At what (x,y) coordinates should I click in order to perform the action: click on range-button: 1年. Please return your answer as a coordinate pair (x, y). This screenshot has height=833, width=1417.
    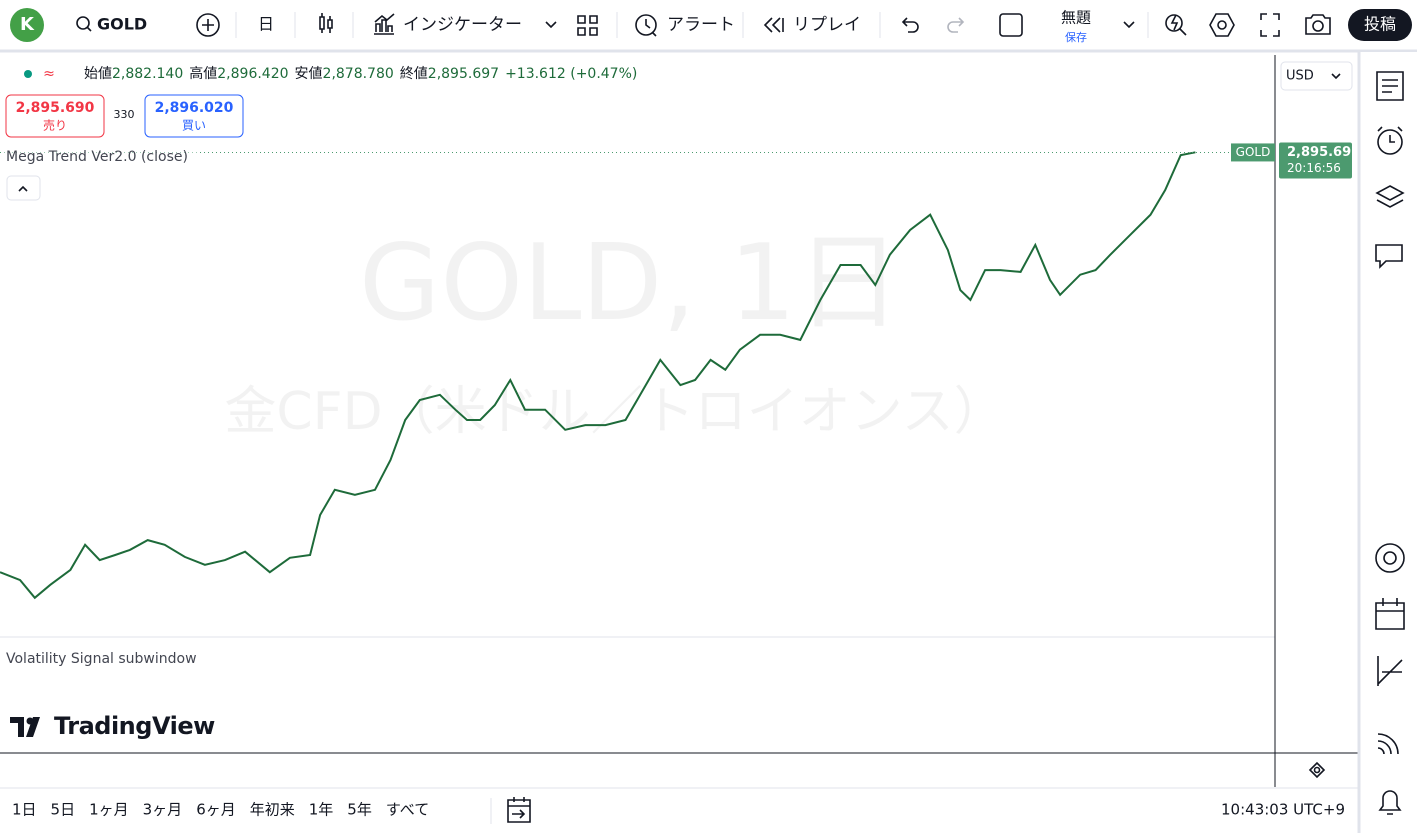
    Looking at the image, I should click on (321, 810).